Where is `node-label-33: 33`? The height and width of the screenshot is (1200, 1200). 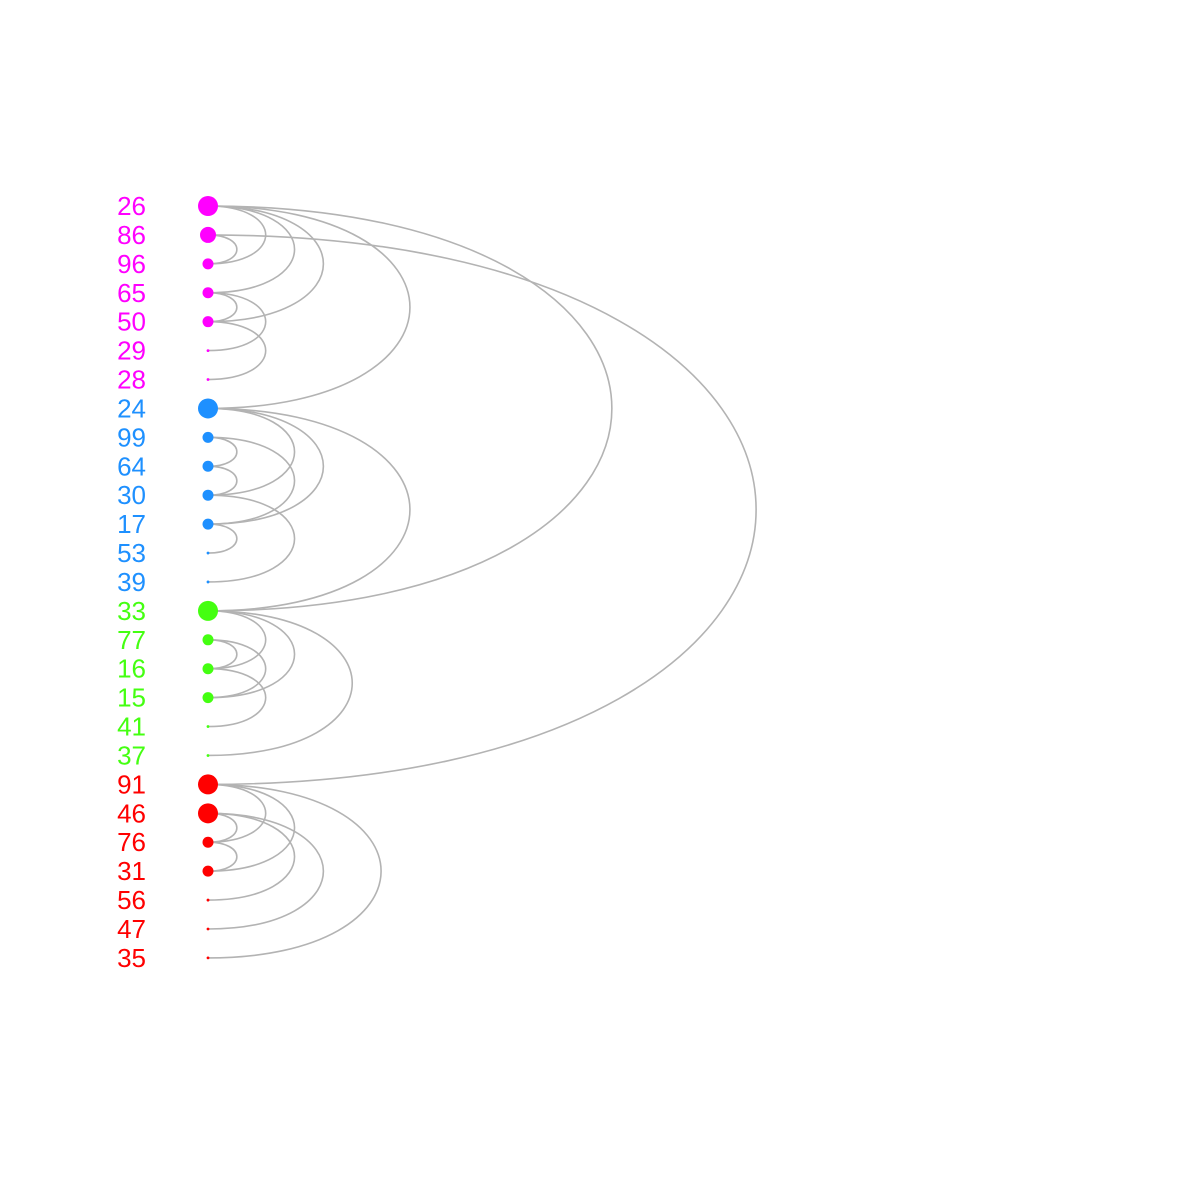 node-label-33: 33 is located at coordinates (131, 611).